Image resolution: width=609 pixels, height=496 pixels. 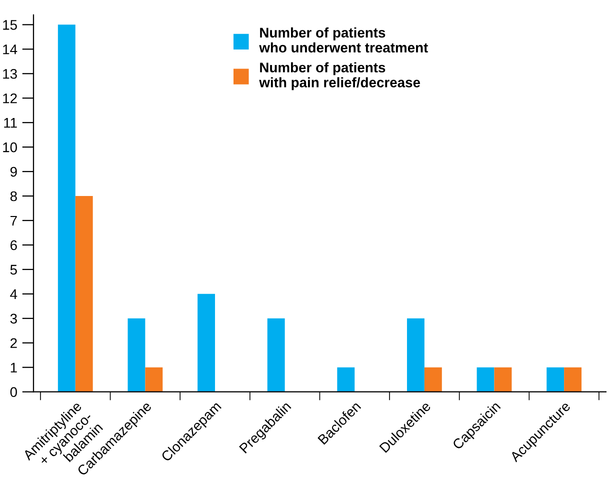 What do you see at coordinates (13, 343) in the screenshot?
I see `y-tick-label: 2` at bounding box center [13, 343].